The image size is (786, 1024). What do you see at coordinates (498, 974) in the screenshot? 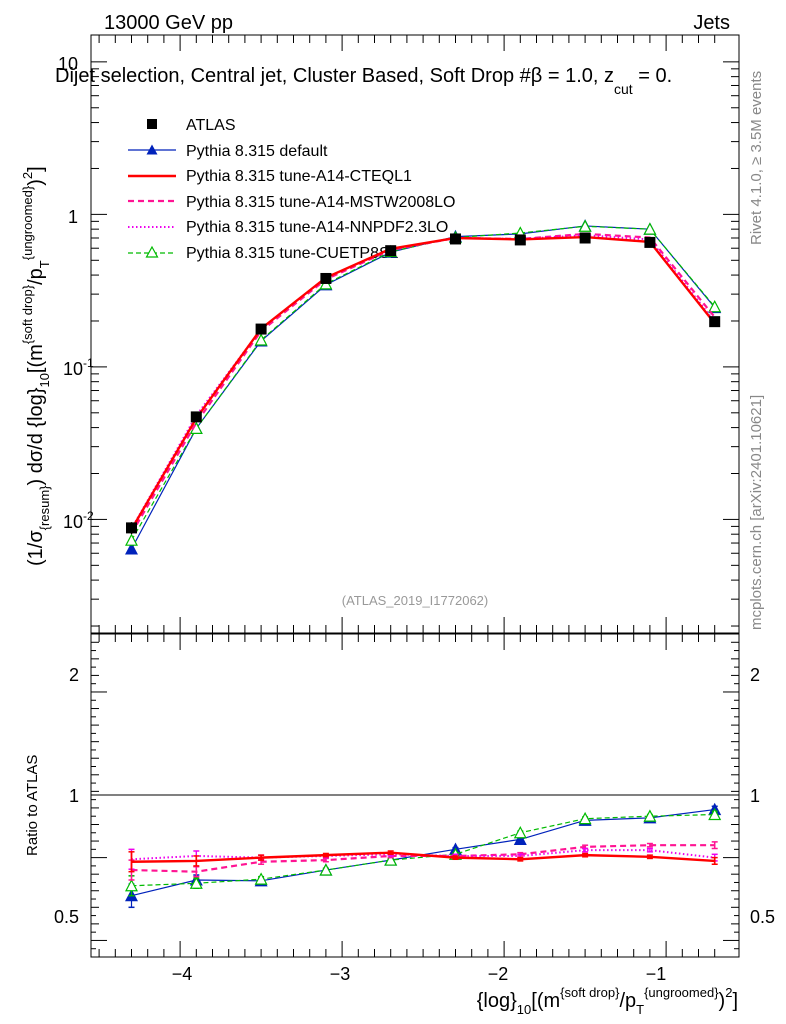
I see `x-tick-label-minus-2: −2` at bounding box center [498, 974].